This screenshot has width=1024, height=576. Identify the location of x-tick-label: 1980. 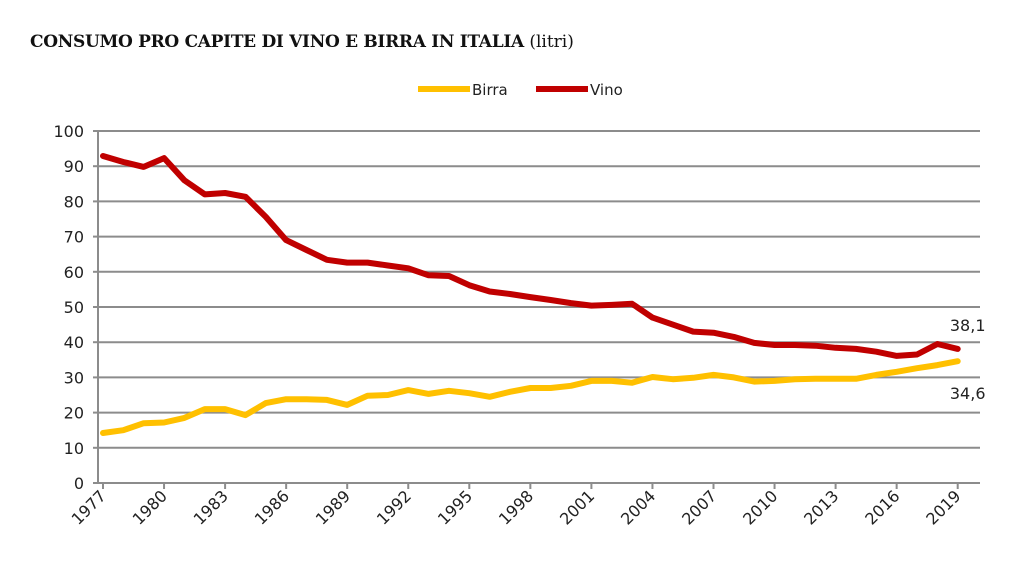
(150, 507).